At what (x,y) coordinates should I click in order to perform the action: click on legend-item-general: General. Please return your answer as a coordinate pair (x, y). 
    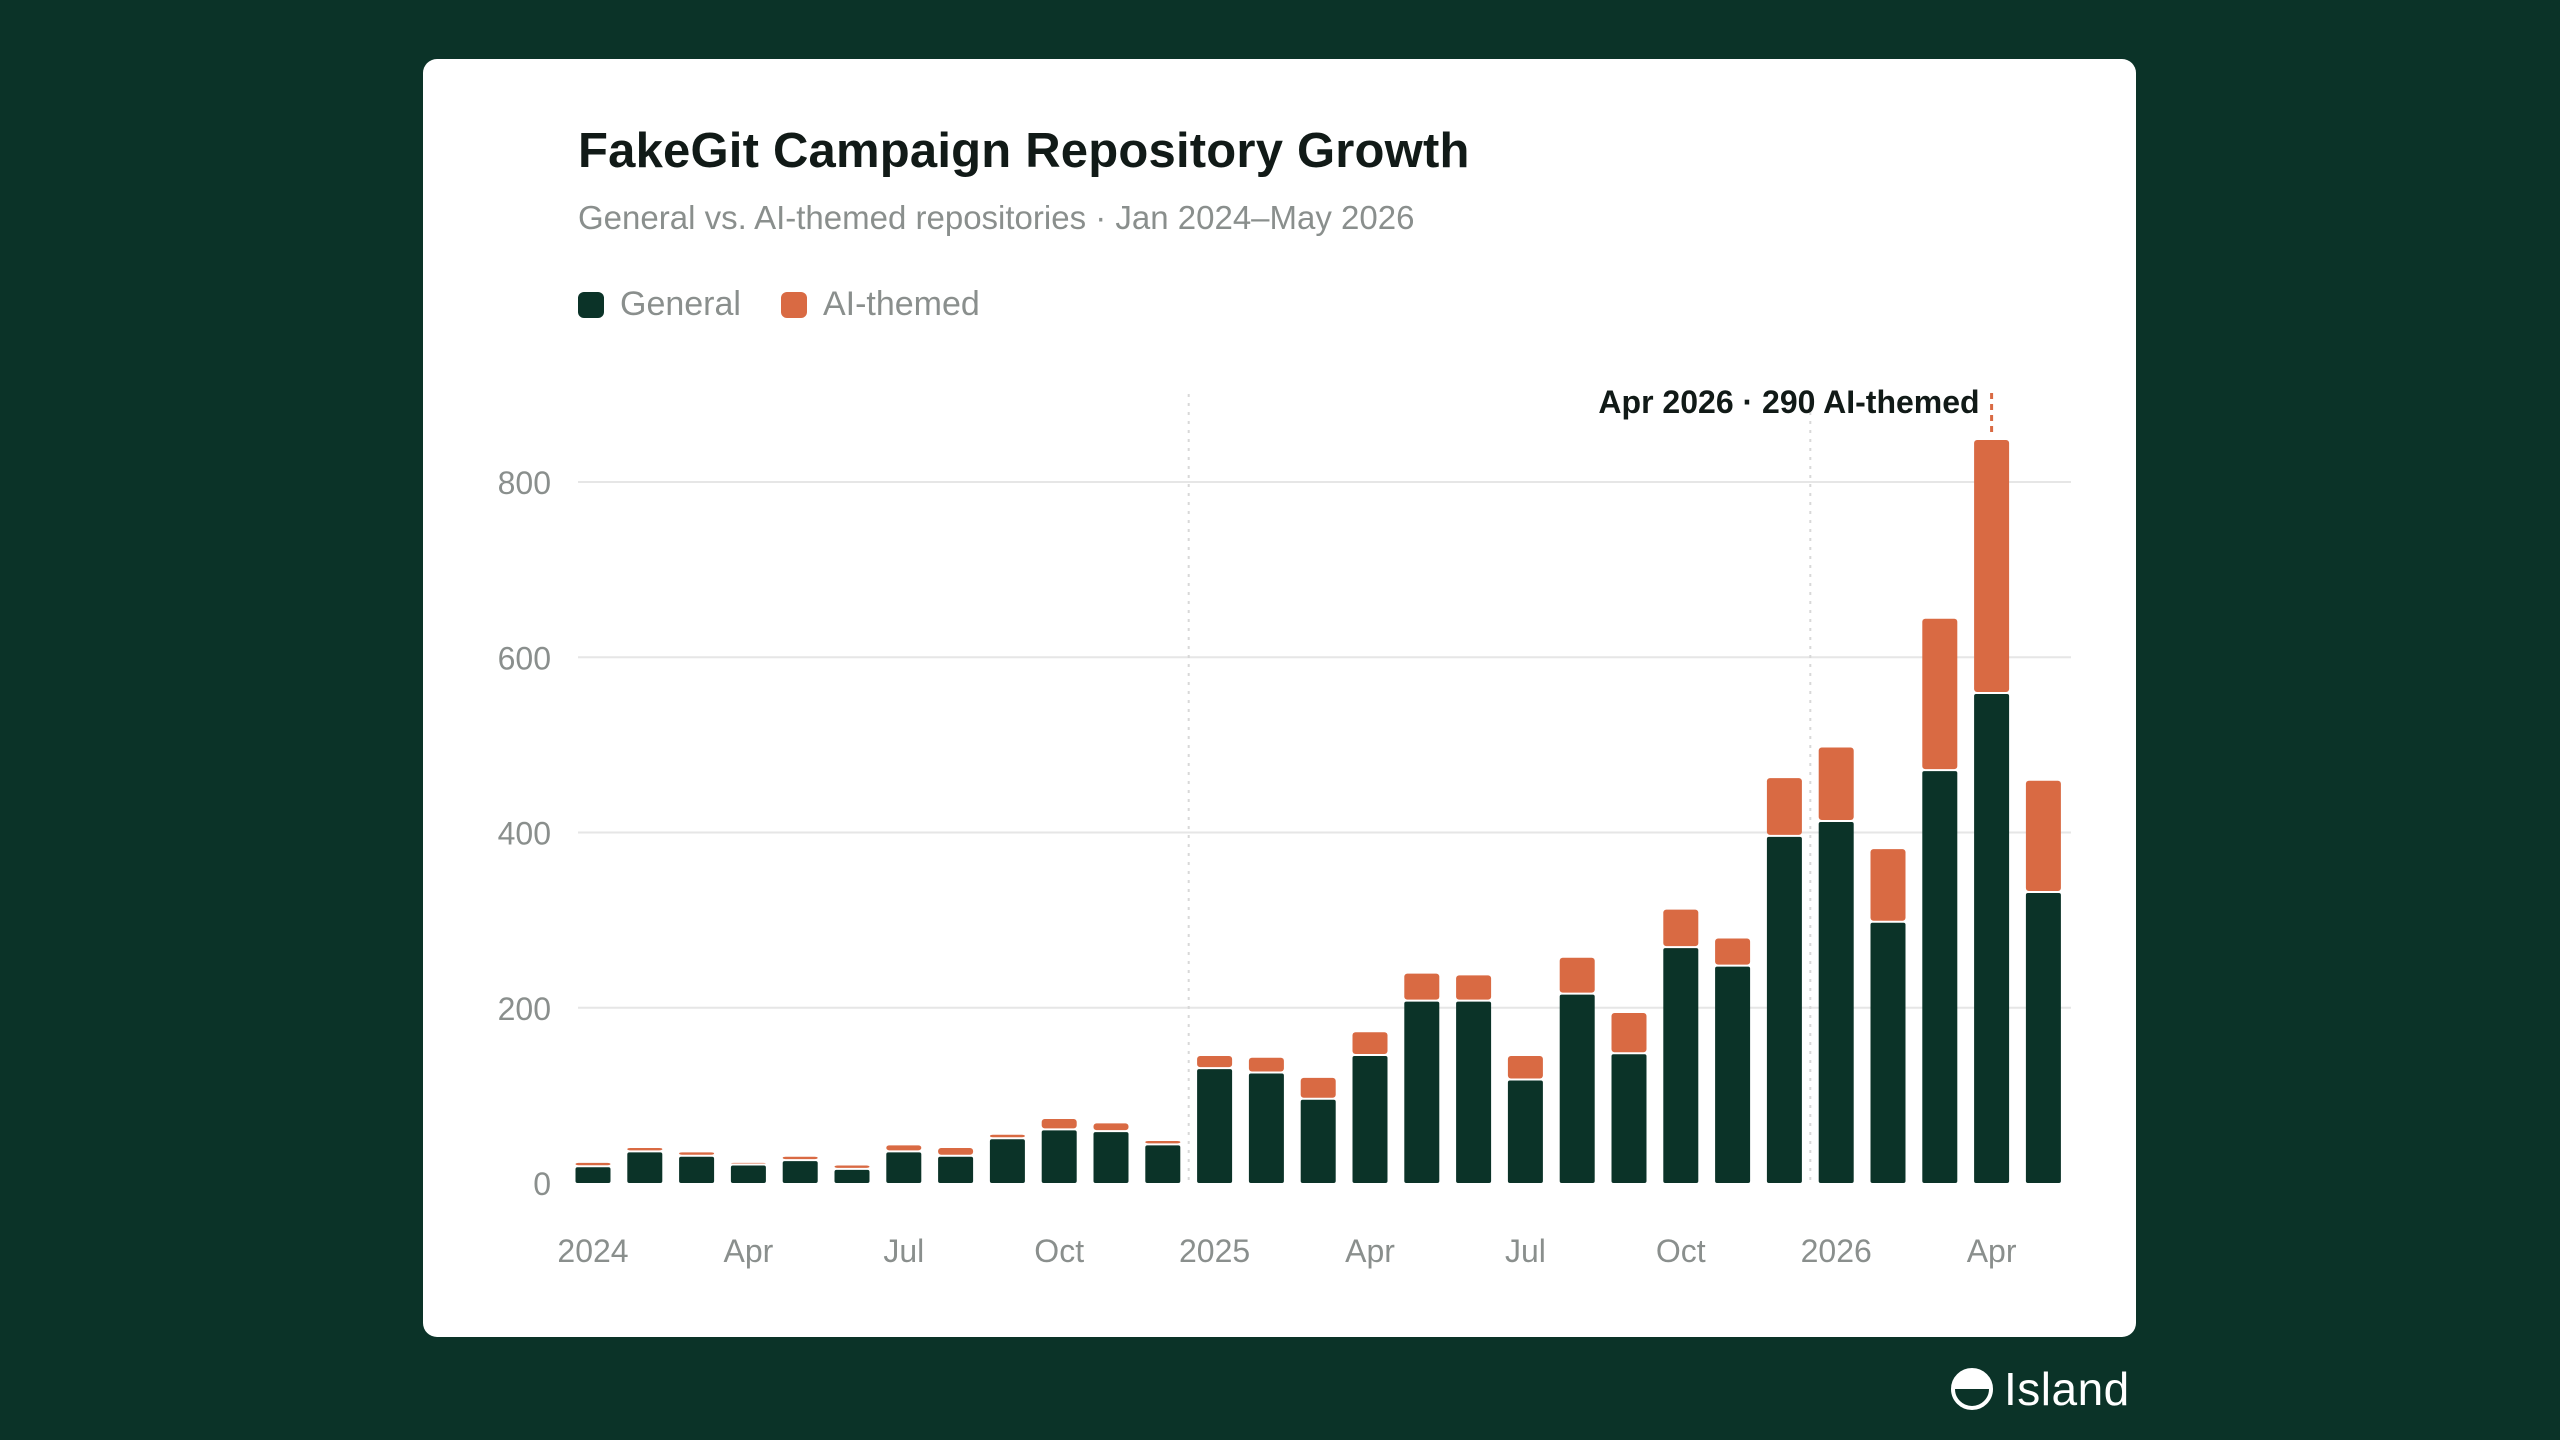
    Looking at the image, I should click on (659, 304).